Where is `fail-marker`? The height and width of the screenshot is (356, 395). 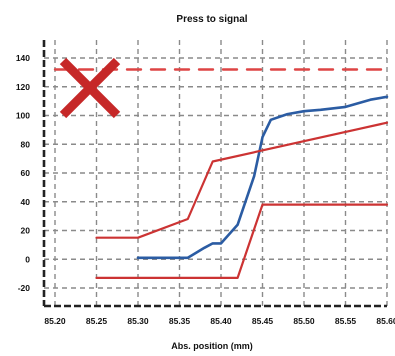
fail-marker is located at coordinates (90, 88).